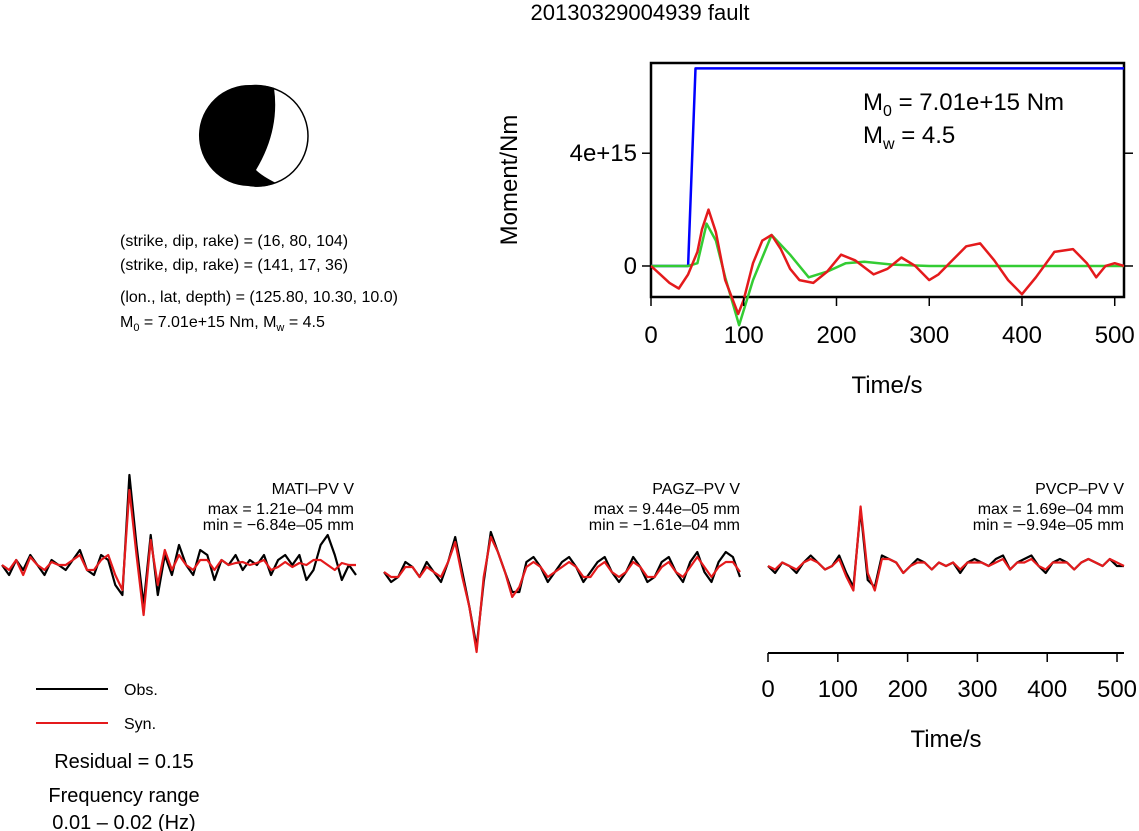 Image resolution: width=1139 pixels, height=831 pixels. I want to click on station-name: MATI–PV V, so click(313, 489).